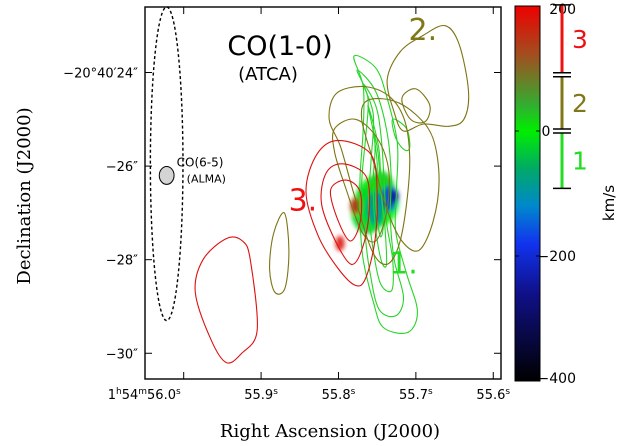 The image size is (636, 446). What do you see at coordinates (200, 162) in the screenshot?
I see `alma-beam-label: CO(6-5)` at bounding box center [200, 162].